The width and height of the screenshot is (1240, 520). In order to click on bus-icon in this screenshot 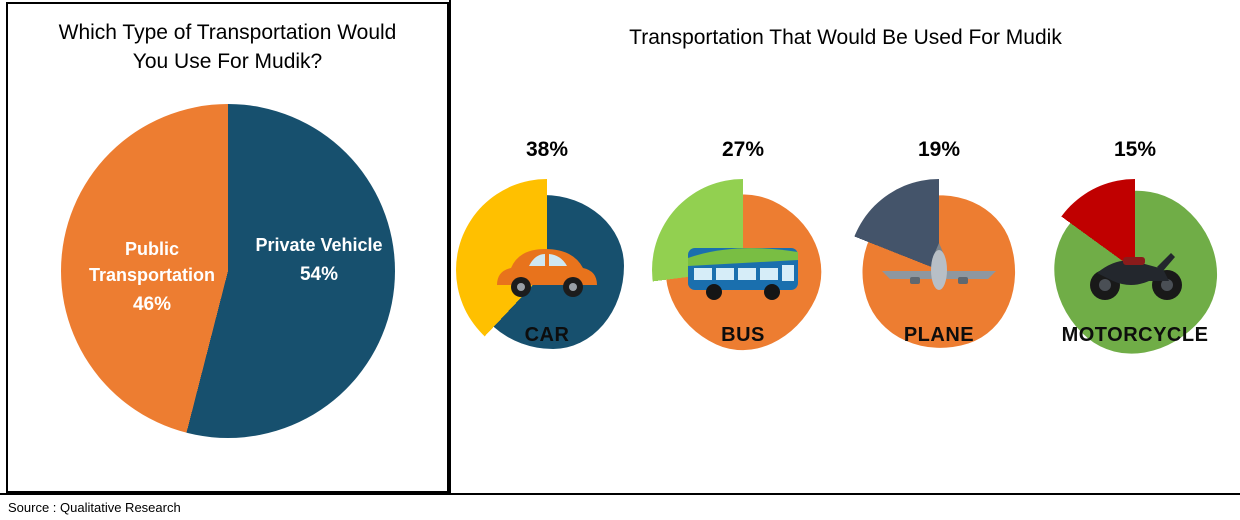, I will do `click(743, 270)`.